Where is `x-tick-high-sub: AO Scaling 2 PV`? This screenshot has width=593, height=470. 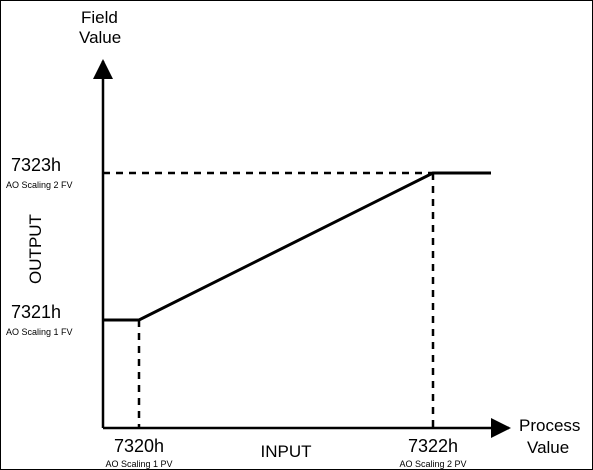 x-tick-high-sub: AO Scaling 2 PV is located at coordinates (432, 464).